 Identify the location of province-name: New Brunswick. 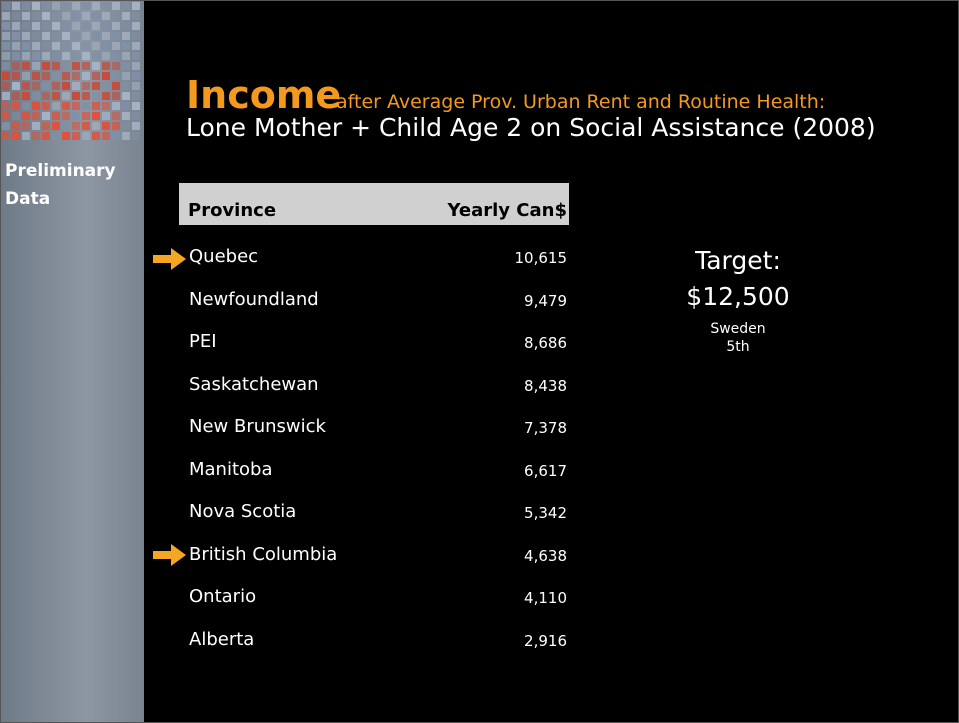
(257, 426).